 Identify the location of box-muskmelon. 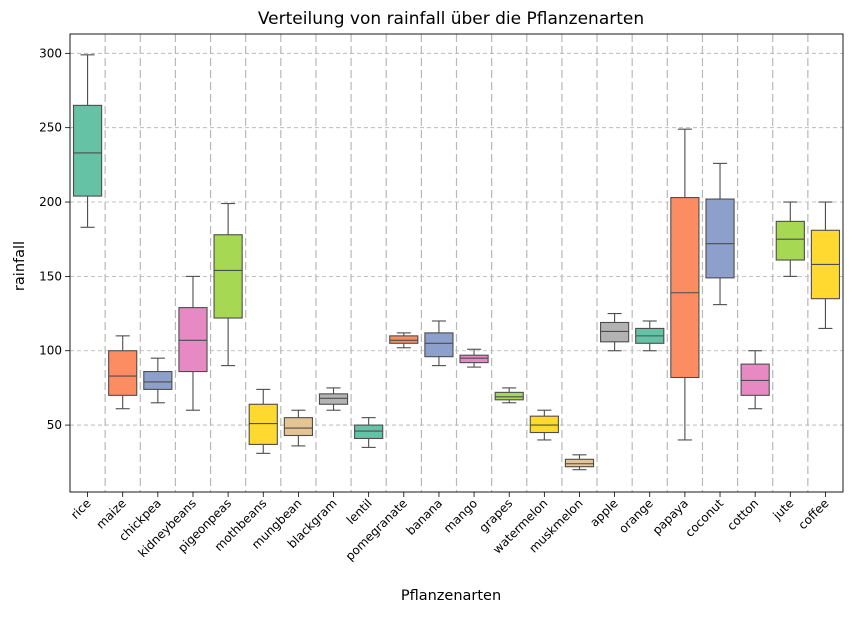
(579, 462).